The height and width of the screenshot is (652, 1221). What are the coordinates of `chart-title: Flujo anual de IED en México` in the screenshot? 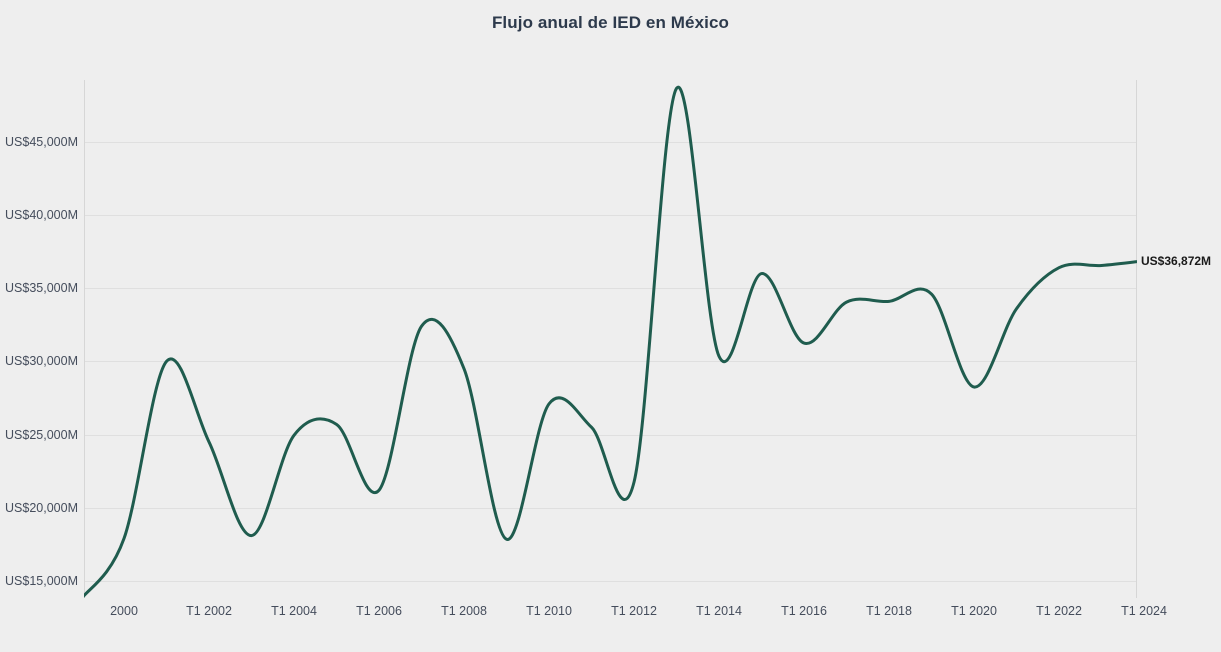 It's located at (610, 22).